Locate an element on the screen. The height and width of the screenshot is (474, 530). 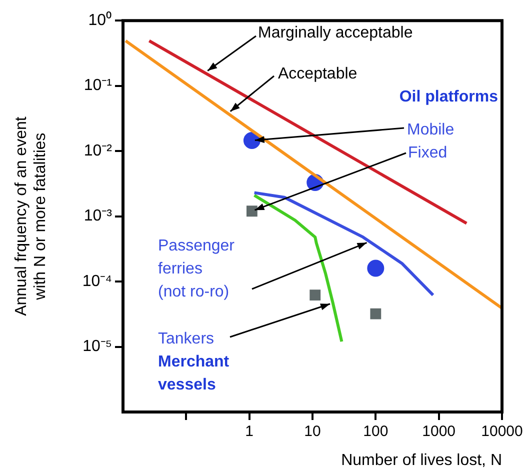
y-tick-label: 10⁻¹ is located at coordinates (98, 85).